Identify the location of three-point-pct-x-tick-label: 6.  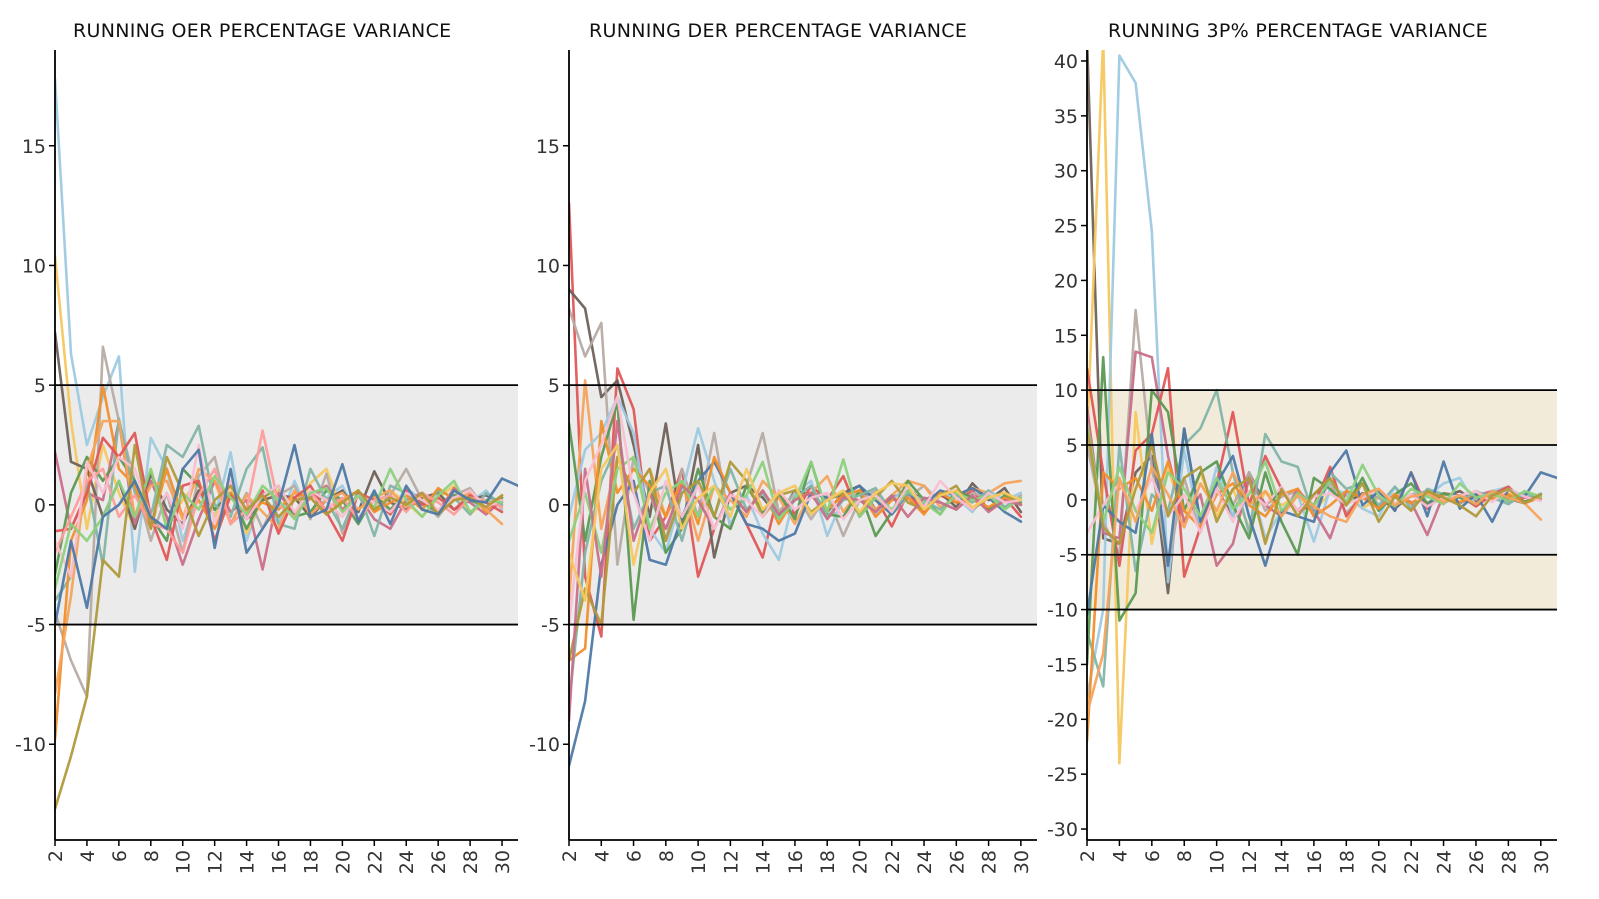
(1153, 856).